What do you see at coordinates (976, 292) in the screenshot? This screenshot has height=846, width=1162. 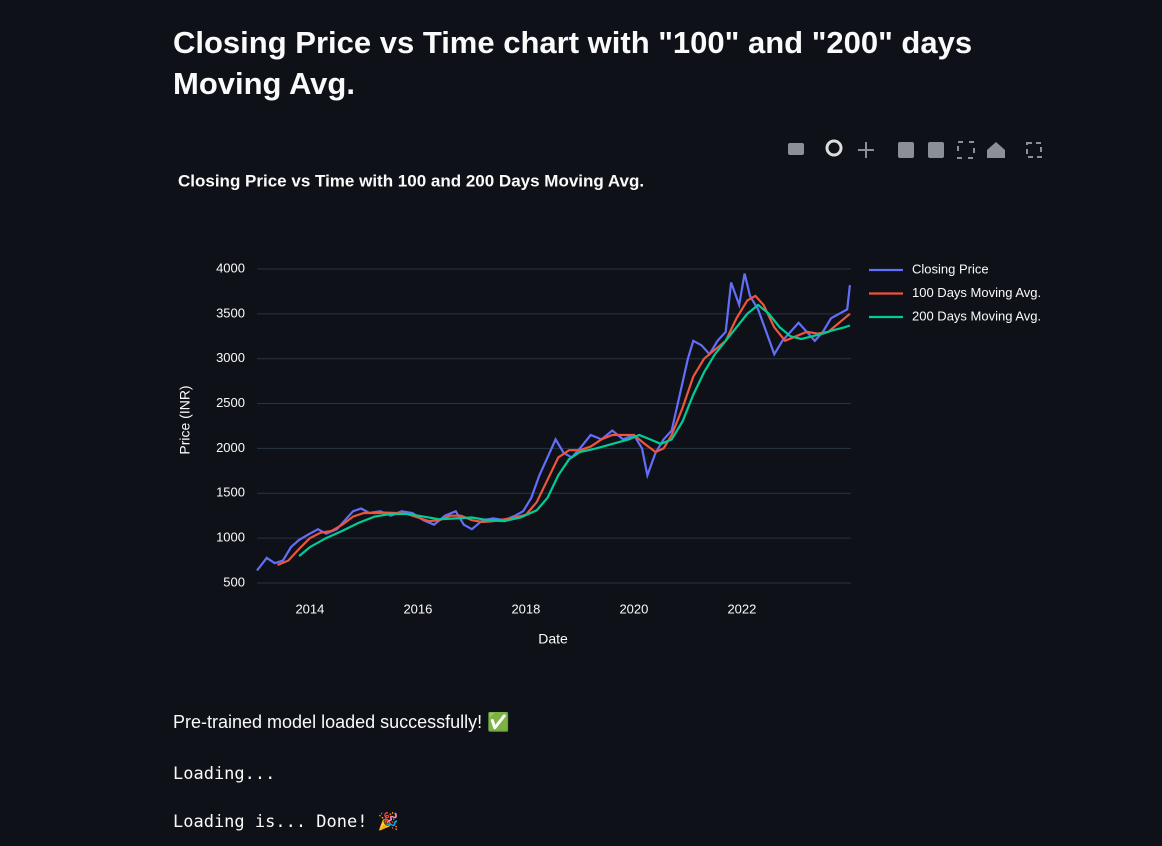 I see `legend-label: 100 Days Moving Avg.` at bounding box center [976, 292].